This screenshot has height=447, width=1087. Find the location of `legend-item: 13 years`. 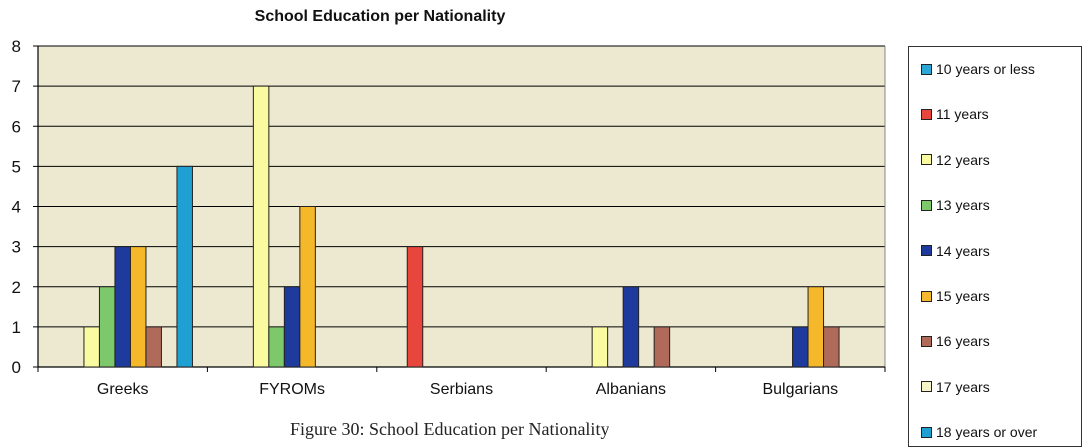

legend-item: 13 years is located at coordinates (955, 205).